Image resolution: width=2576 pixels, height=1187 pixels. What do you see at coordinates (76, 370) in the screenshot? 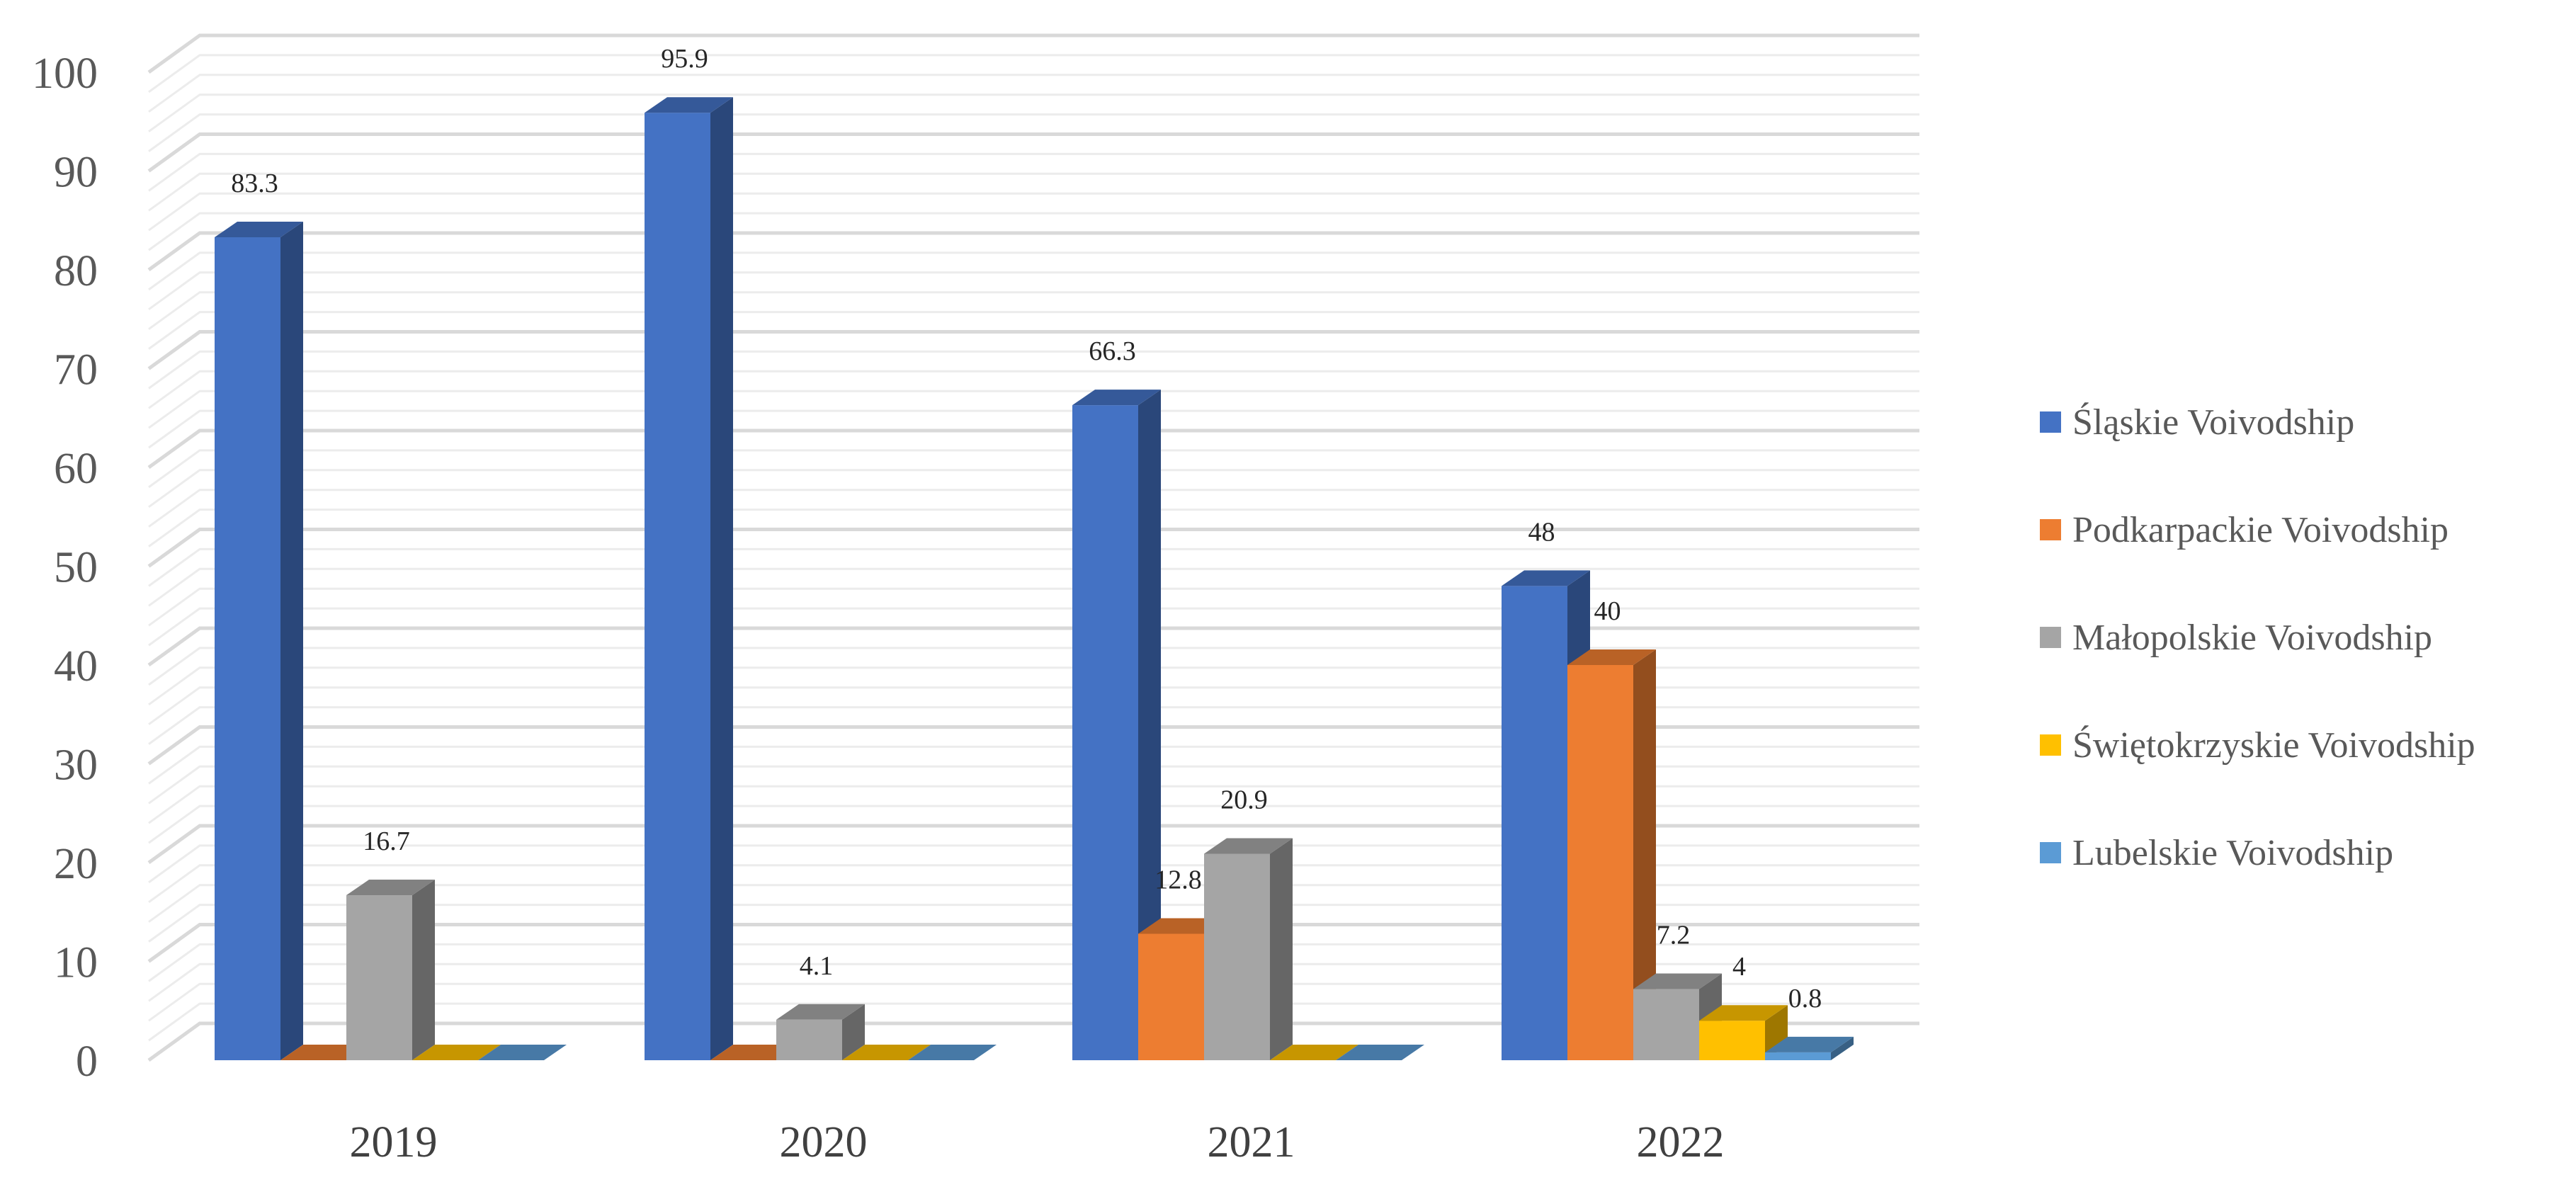
I see `y-tick-label: 70` at bounding box center [76, 370].